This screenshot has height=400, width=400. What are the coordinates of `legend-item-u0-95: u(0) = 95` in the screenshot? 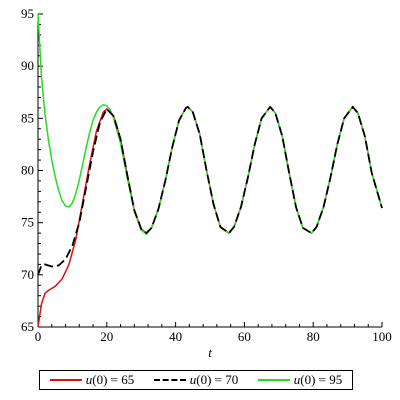 It's located at (300, 380).